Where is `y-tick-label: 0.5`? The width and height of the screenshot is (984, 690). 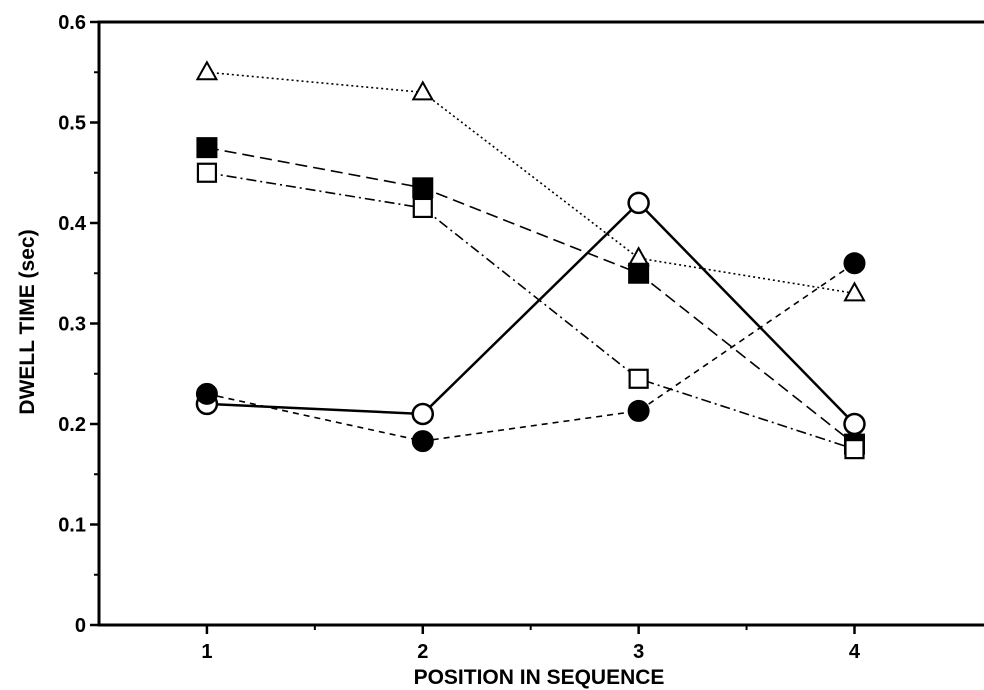 y-tick-label: 0.5 is located at coordinates (72, 124).